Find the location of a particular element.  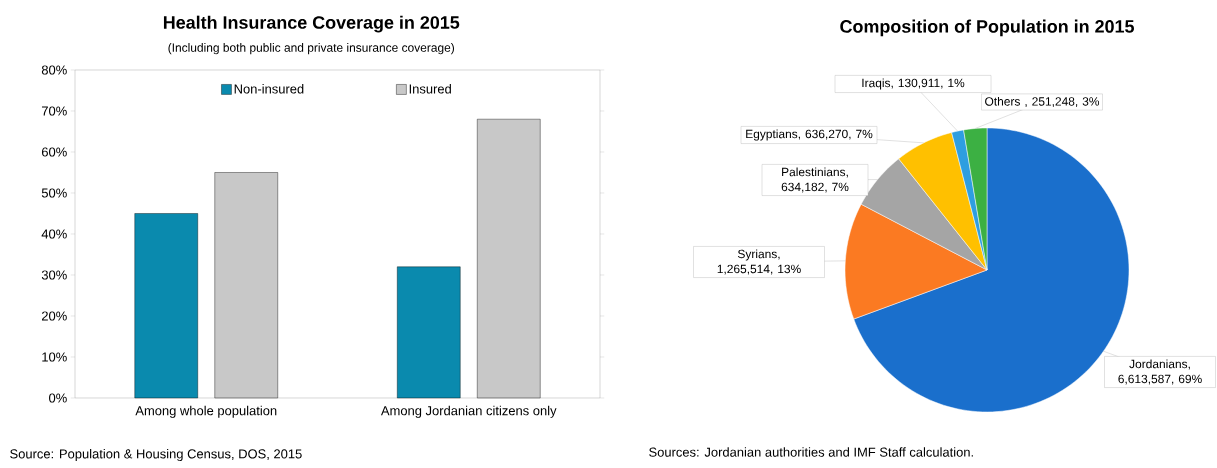

slice-label: Egyptians, 636,270, 7% is located at coordinates (809, 135).